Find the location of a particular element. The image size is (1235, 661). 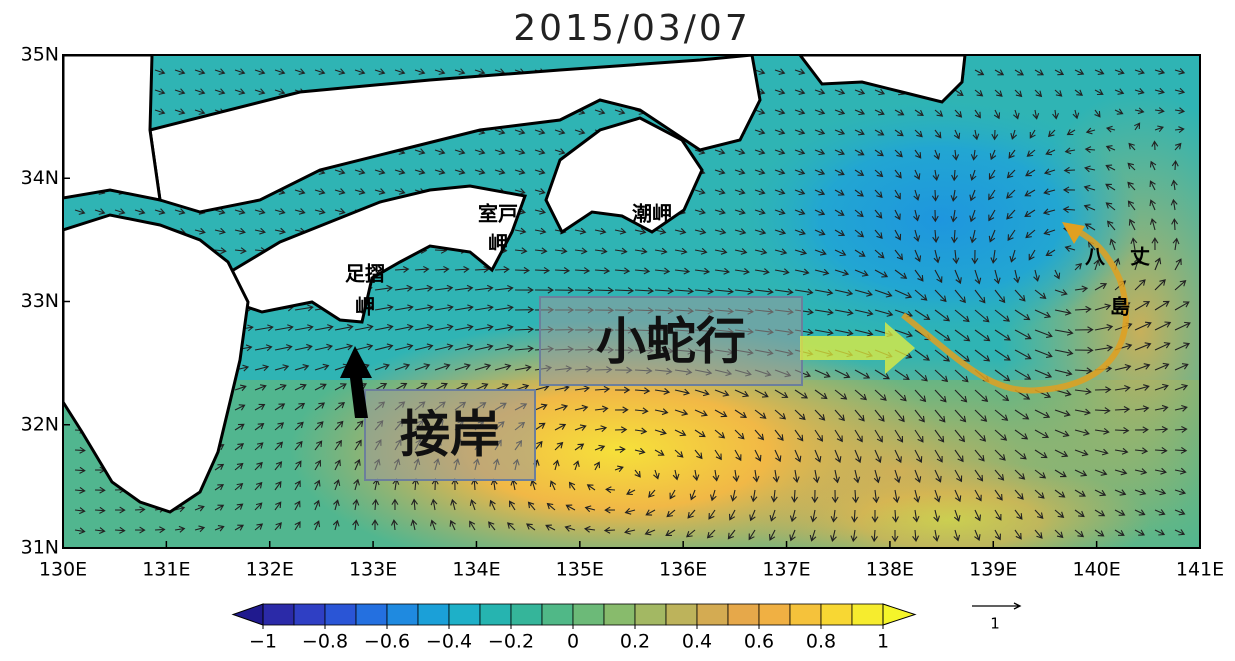

colorbar-tick-label: 1 is located at coordinates (883, 642).